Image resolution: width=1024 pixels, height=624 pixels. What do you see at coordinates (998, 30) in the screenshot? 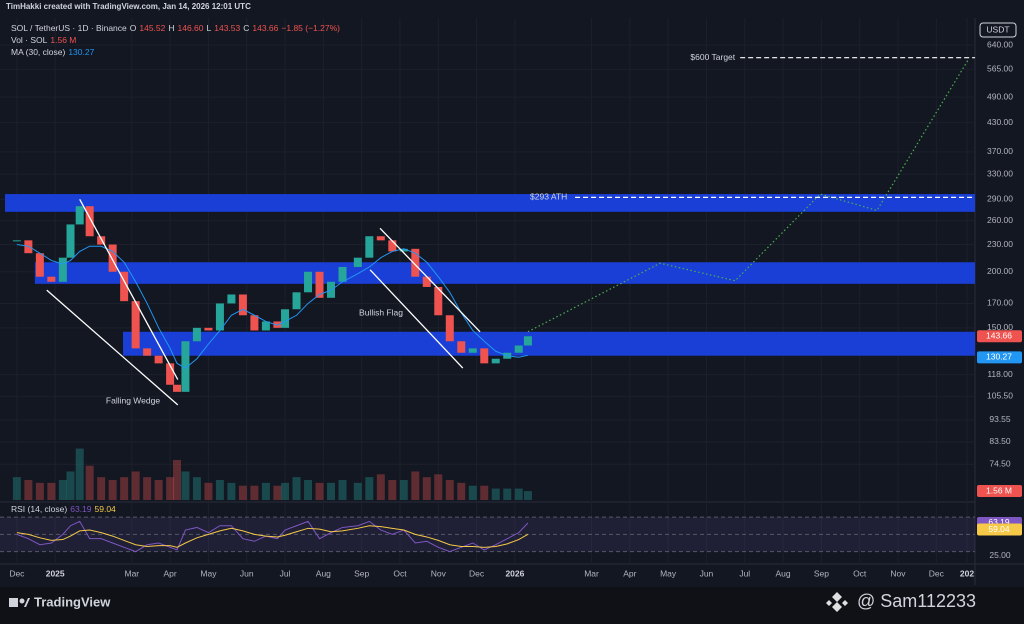
I see `currency-box` at bounding box center [998, 30].